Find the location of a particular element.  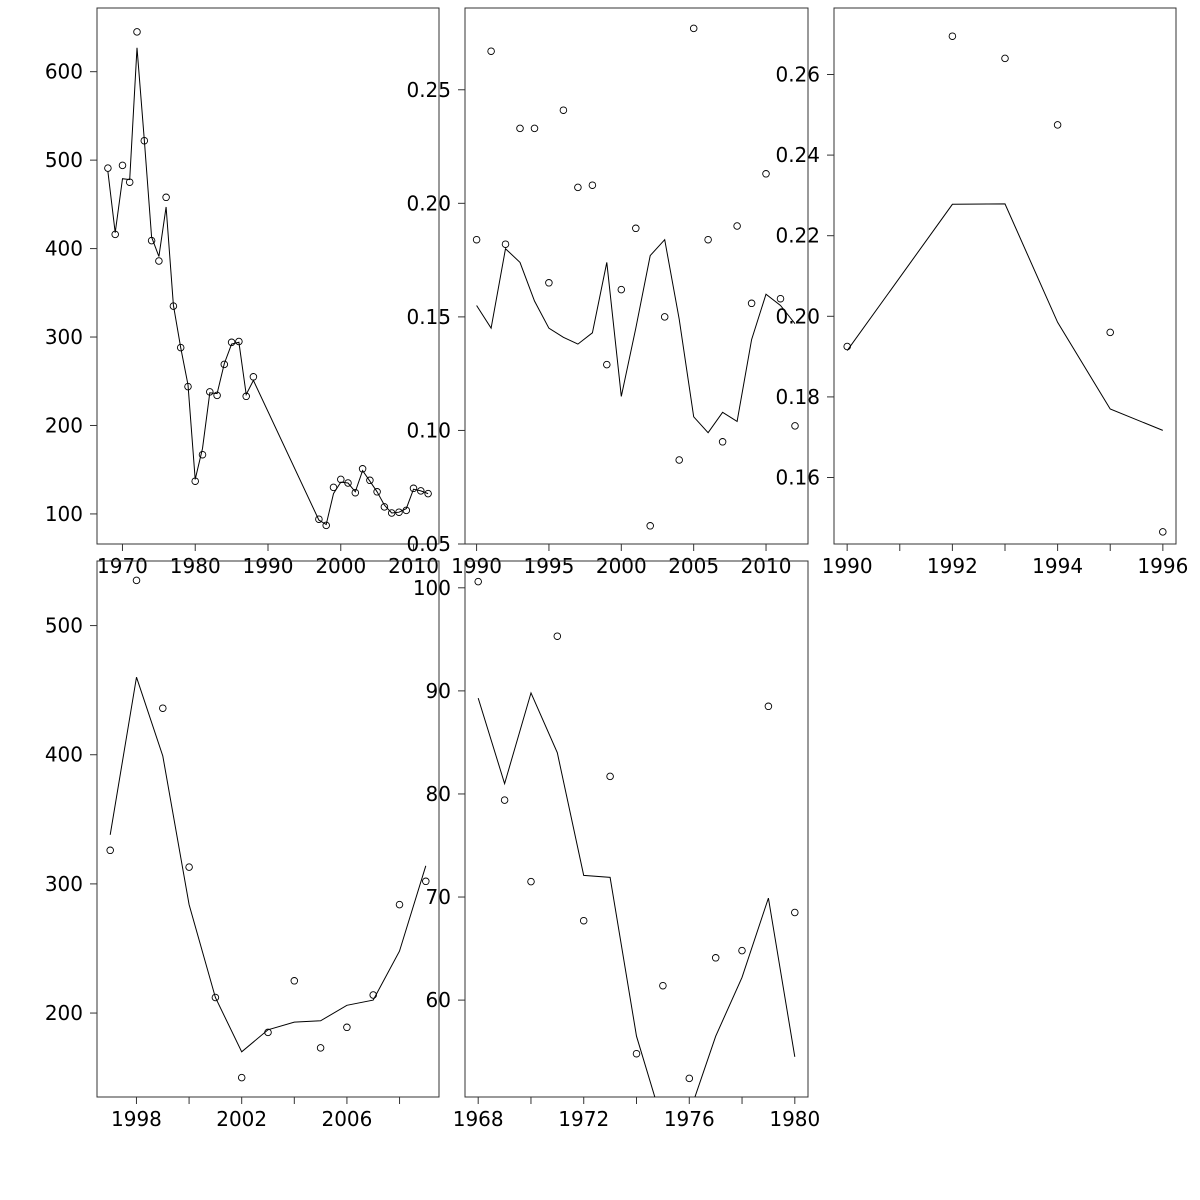

x-tick-label: 1995 is located at coordinates (548, 566).